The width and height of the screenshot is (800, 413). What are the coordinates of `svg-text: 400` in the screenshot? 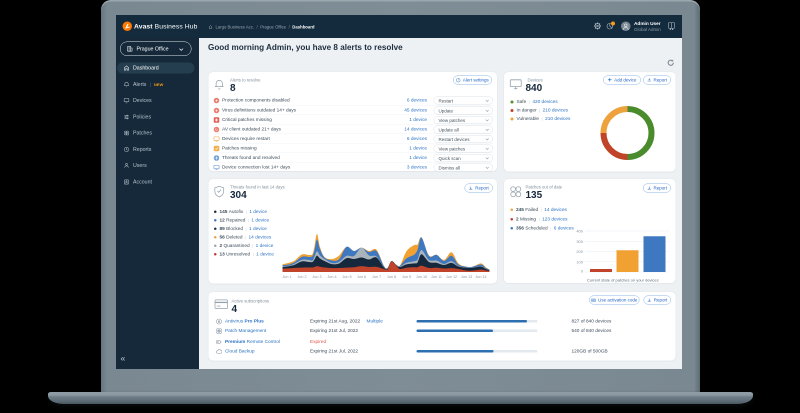 It's located at (579, 231).